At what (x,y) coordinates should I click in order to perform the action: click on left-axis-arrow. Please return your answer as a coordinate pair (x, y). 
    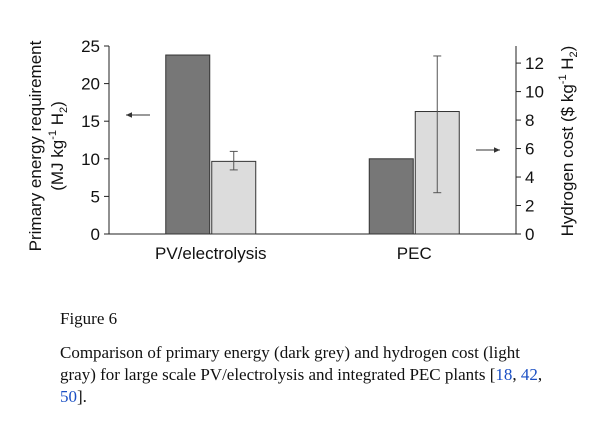
    Looking at the image, I should click on (138, 115).